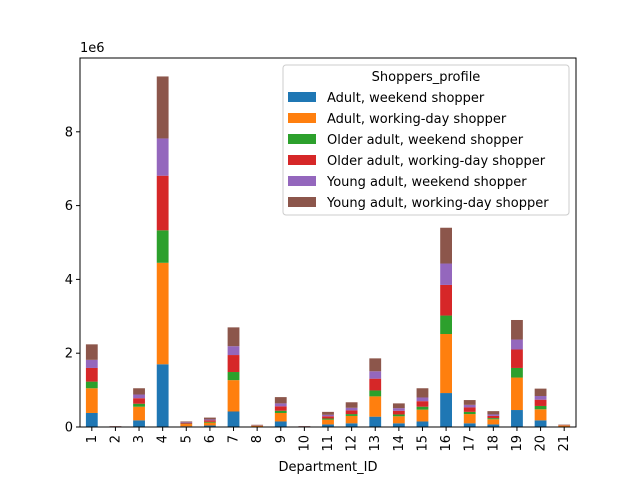 The height and width of the screenshot is (480, 640). What do you see at coordinates (422, 424) in the screenshot?
I see `bar-segment-15-s0` at bounding box center [422, 424].